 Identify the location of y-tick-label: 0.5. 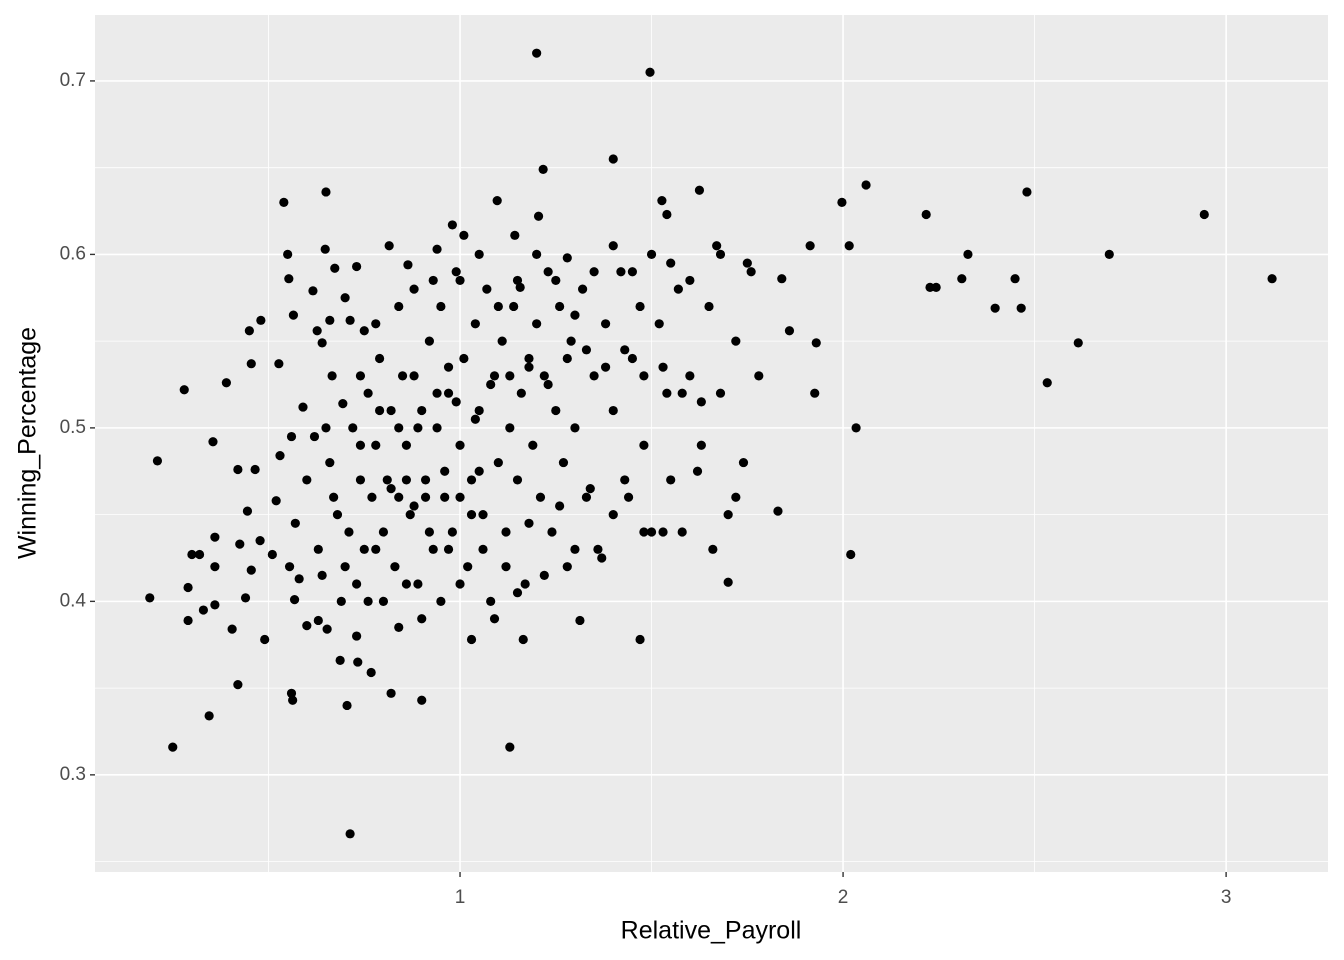
(73, 427).